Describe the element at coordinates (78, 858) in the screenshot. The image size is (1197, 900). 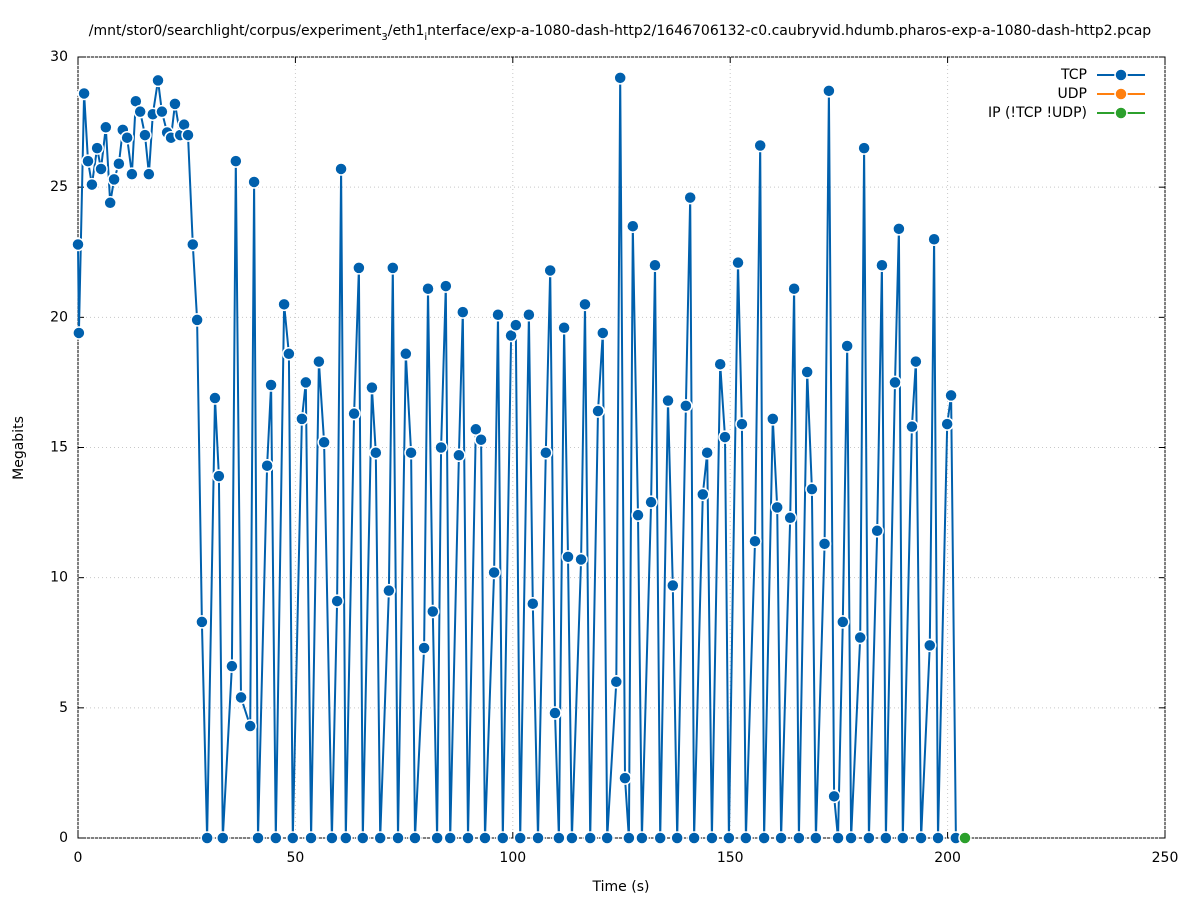
I see `x-tick-label: 0` at that location.